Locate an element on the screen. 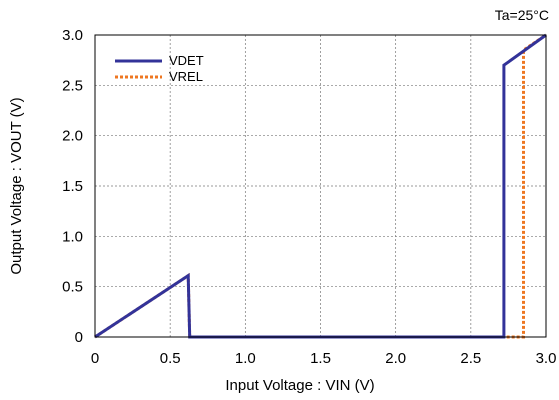  y-tick-label: 3.0 is located at coordinates (72, 35).